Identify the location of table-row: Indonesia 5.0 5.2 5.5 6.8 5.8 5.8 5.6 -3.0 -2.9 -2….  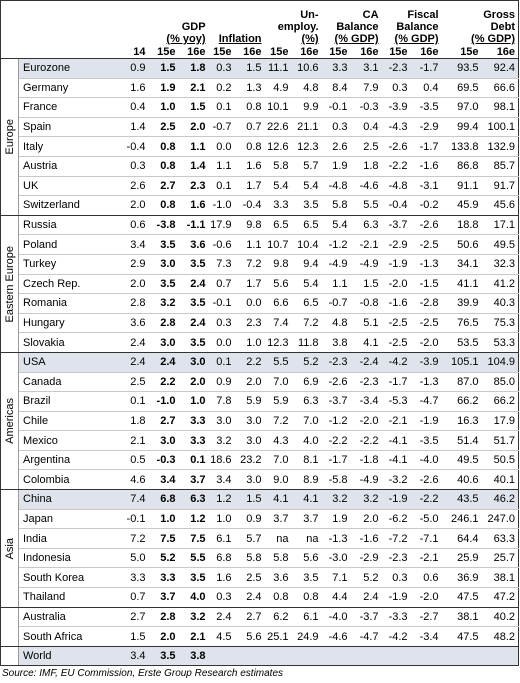
(260, 558).